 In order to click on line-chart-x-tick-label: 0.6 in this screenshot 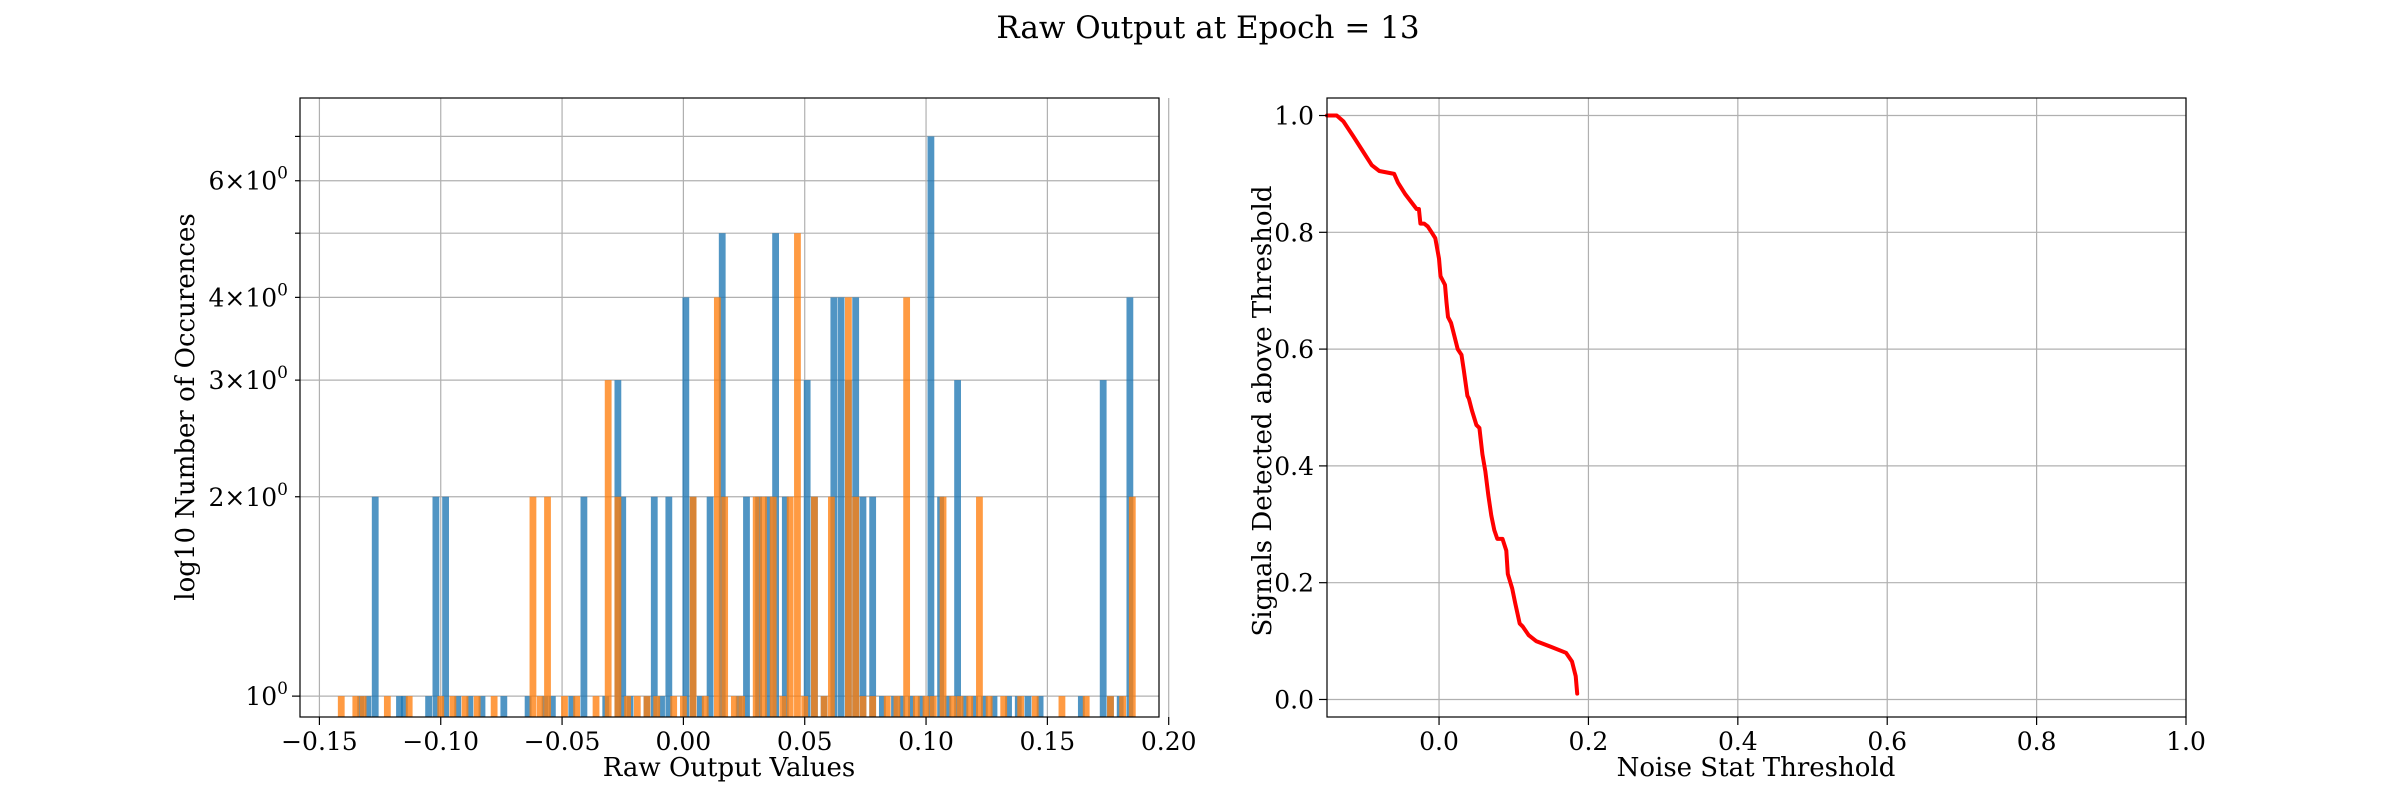, I will do `click(1887, 741)`.